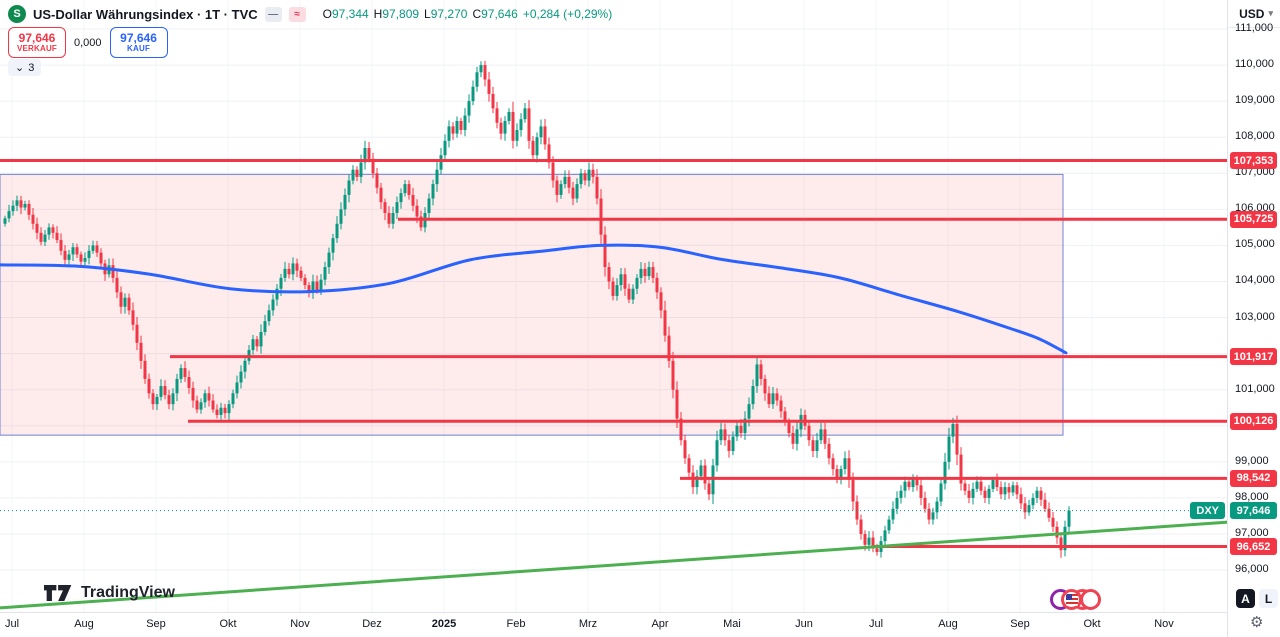 This screenshot has width=1280, height=637. I want to click on close-value: 97,646, so click(499, 14).